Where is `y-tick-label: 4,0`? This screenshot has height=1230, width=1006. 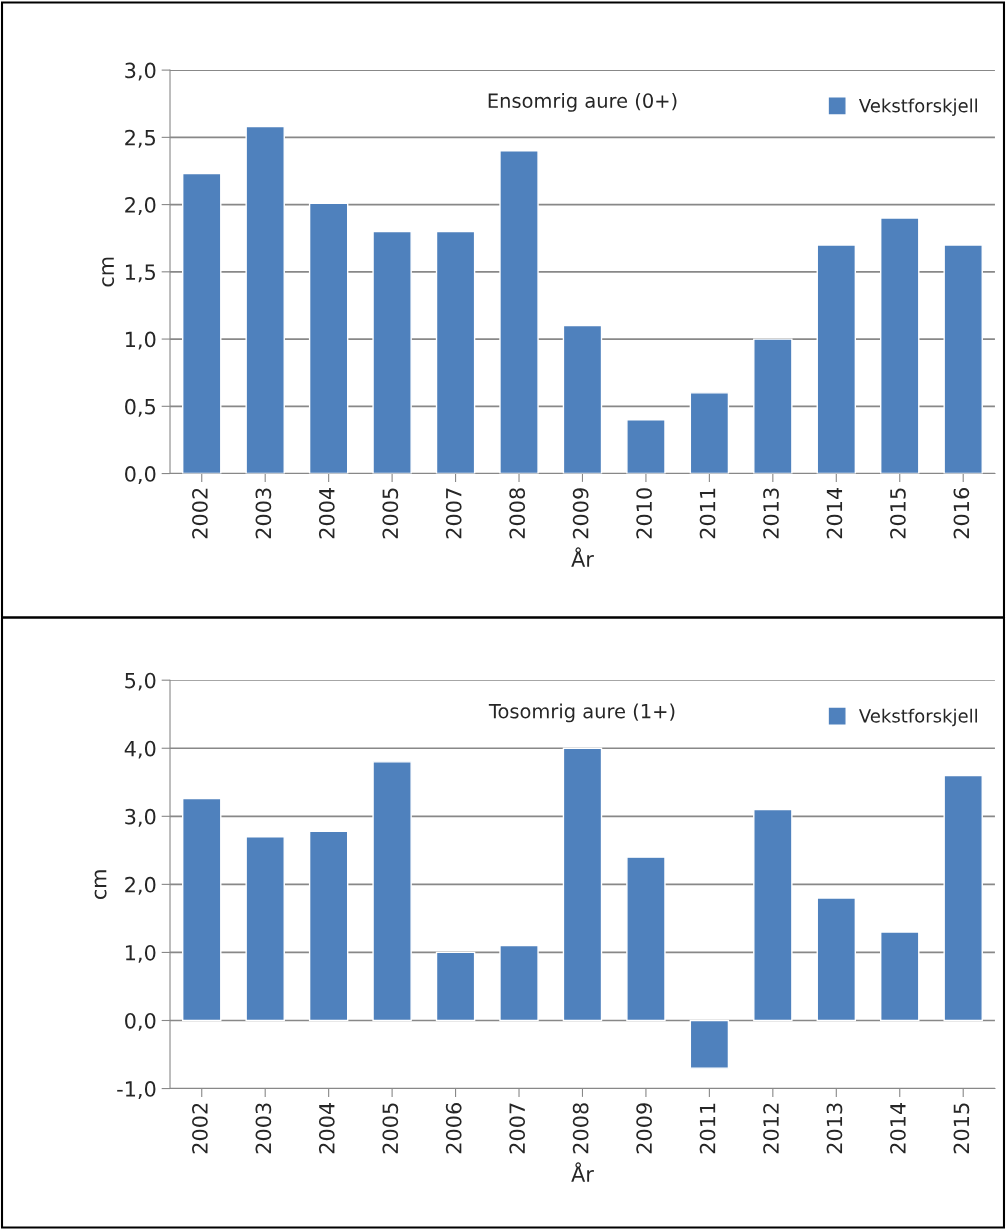
y-tick-label: 4,0 is located at coordinates (140, 749).